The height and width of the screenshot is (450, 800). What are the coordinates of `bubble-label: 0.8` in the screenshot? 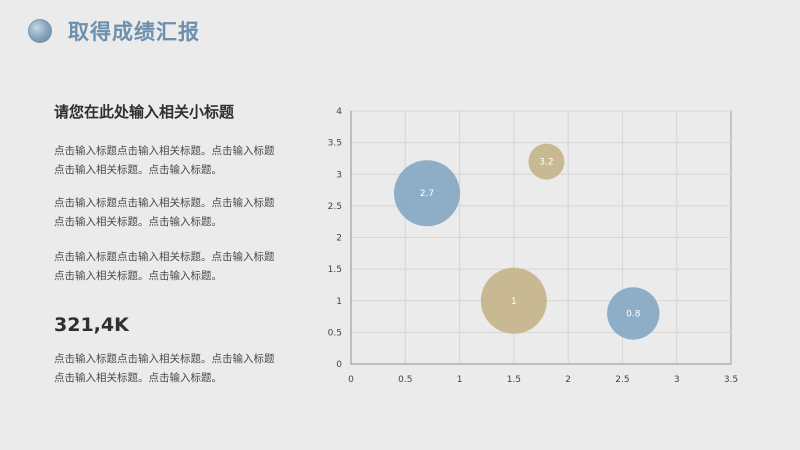 It's located at (633, 314).